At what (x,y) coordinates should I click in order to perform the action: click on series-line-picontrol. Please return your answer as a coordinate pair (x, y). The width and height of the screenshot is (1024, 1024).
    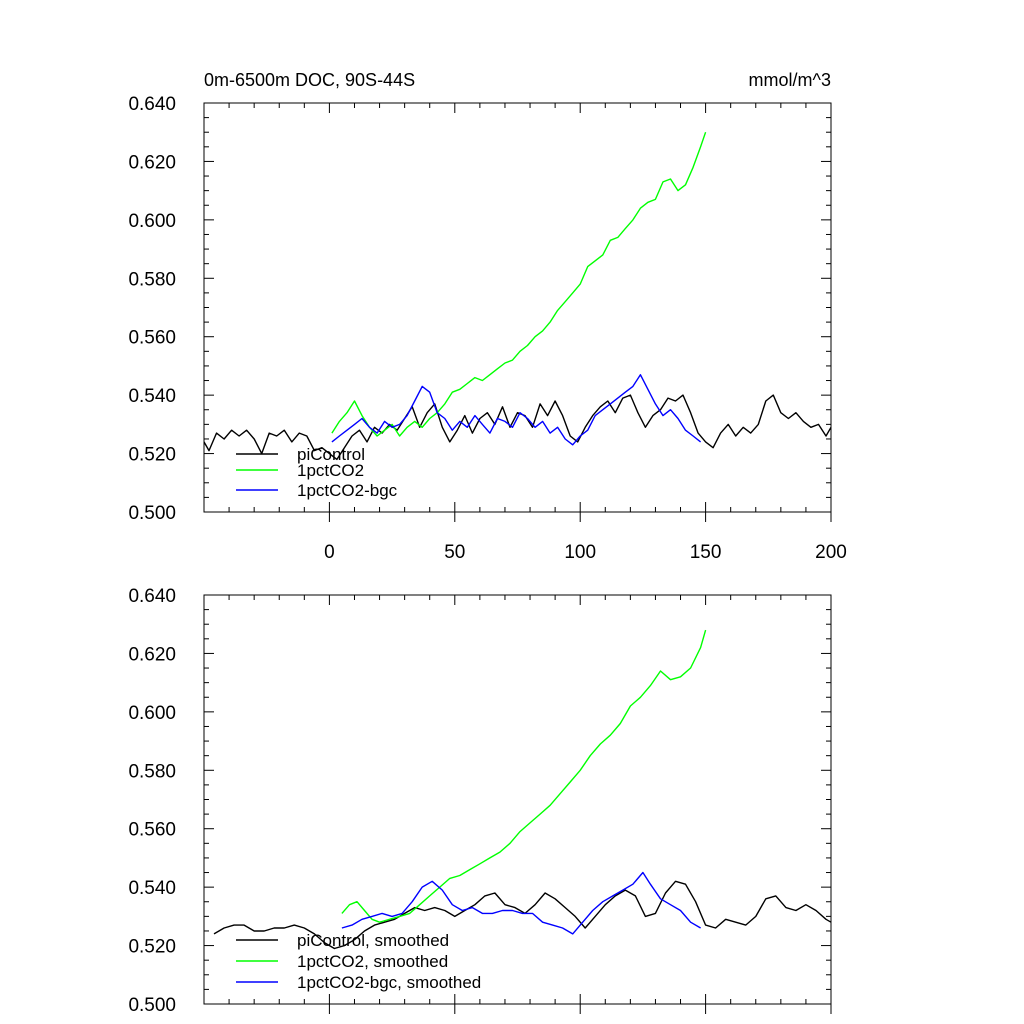
    Looking at the image, I should click on (517, 427).